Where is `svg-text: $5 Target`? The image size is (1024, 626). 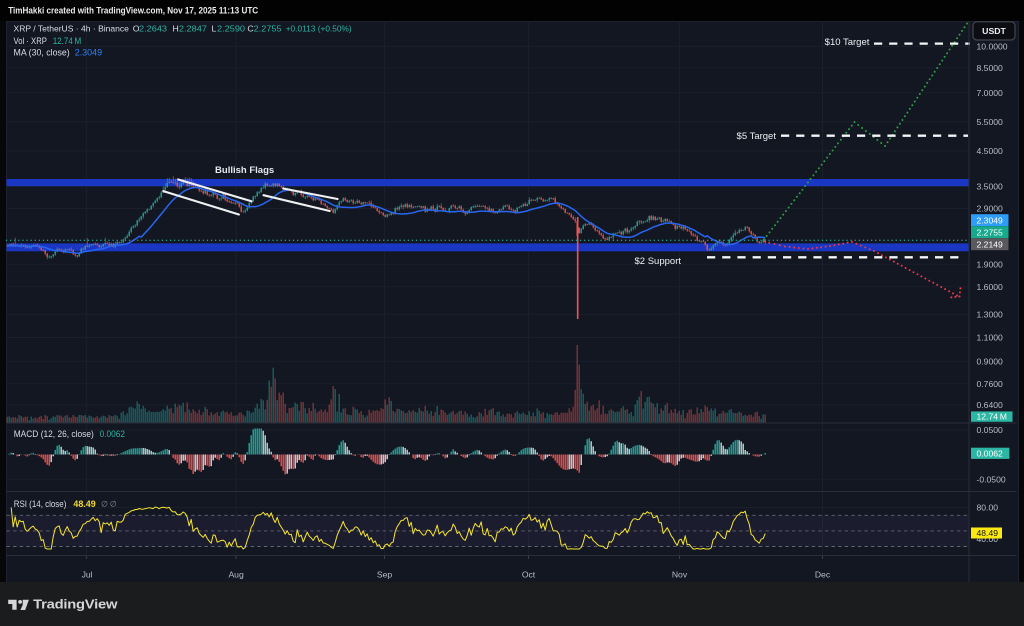
svg-text: $5 Target is located at coordinates (757, 136).